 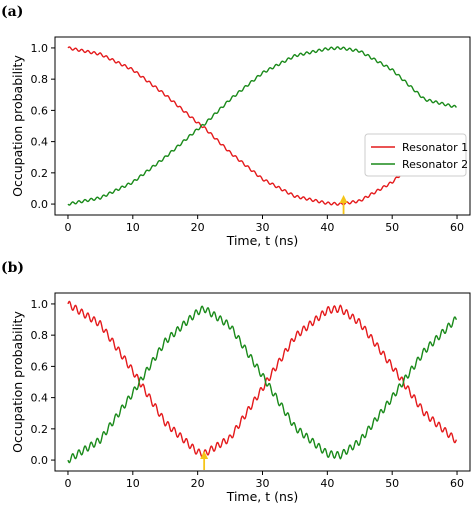 I want to click on panel-label: (a), so click(x=12, y=12).